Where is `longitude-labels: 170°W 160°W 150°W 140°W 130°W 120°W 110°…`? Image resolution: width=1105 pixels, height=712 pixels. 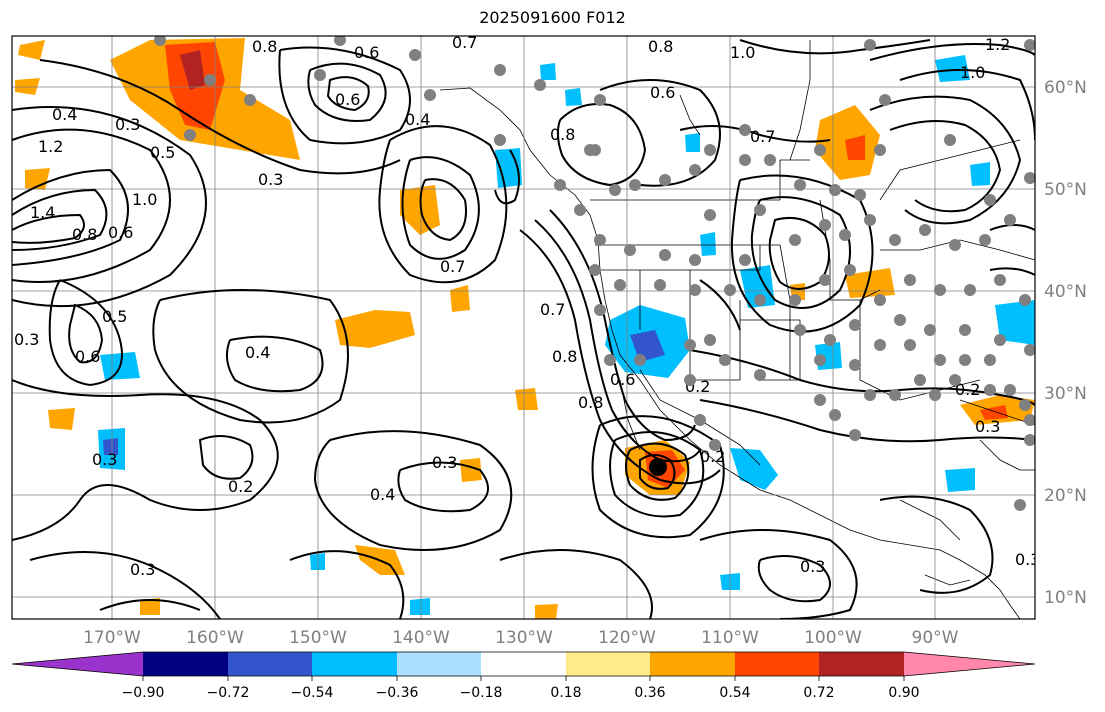 longitude-labels: 170°W 160°W 150°W 140°W 130°W 120°W 110°… is located at coordinates (521, 638).